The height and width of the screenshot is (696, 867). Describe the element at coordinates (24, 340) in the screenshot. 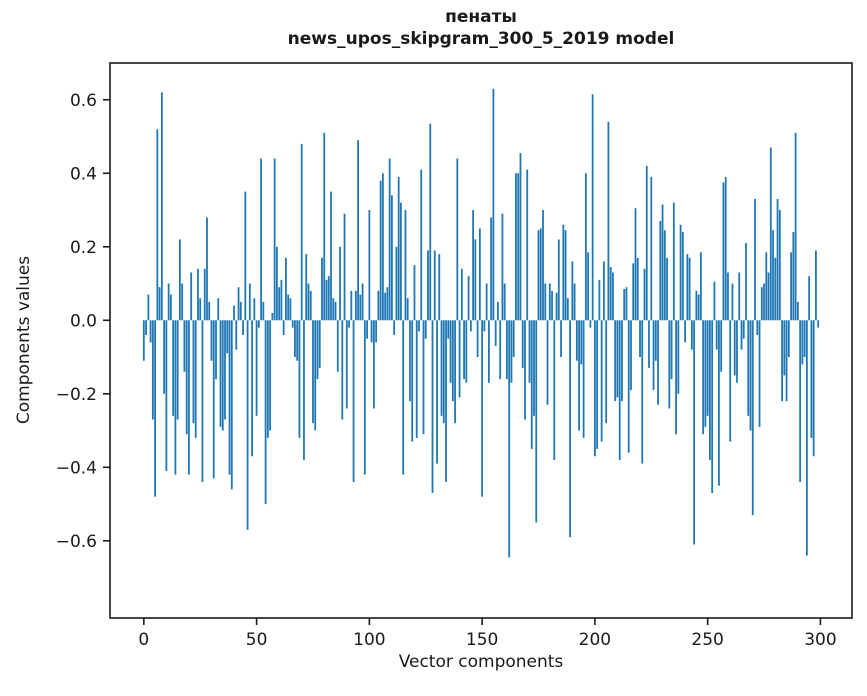

I see `y-axis-label: Components values` at that location.